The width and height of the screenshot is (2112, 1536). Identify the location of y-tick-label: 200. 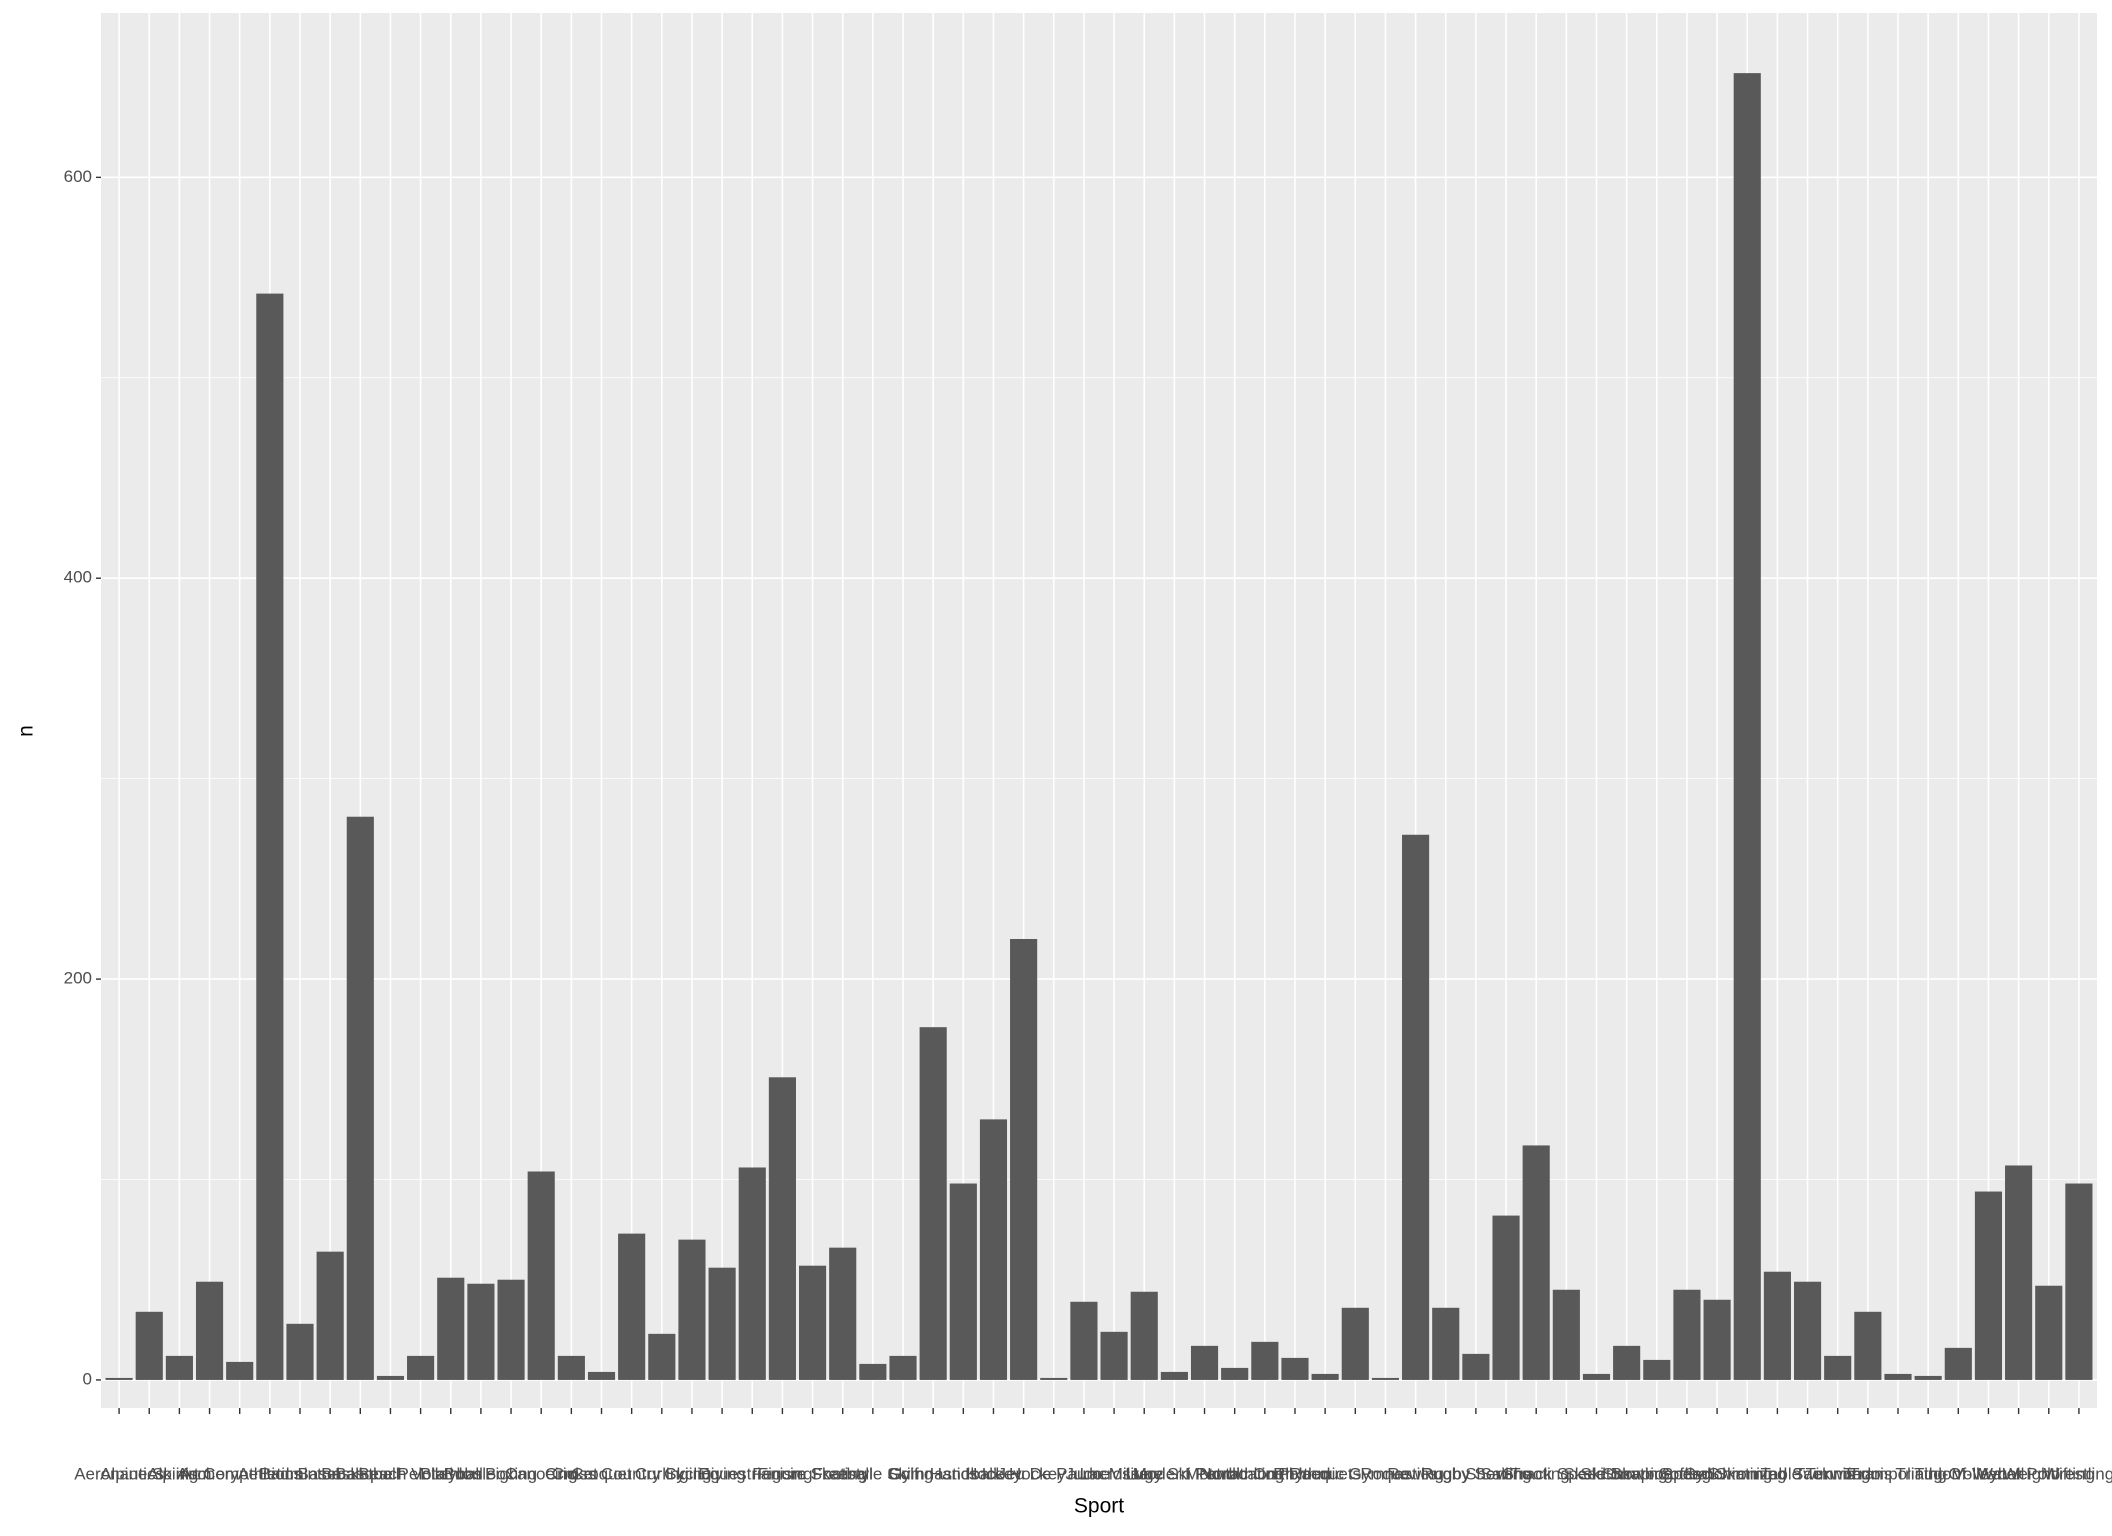
(78, 978).